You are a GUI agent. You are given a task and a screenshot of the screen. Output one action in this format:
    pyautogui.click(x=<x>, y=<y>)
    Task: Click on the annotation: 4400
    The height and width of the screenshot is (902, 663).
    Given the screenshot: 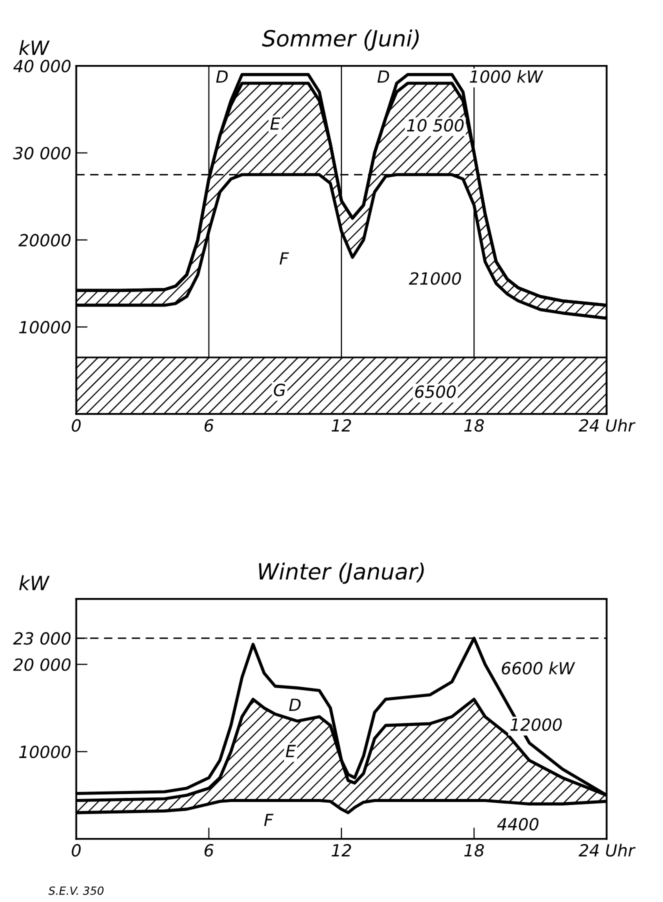 What is the action you would take?
    pyautogui.click(x=517, y=824)
    